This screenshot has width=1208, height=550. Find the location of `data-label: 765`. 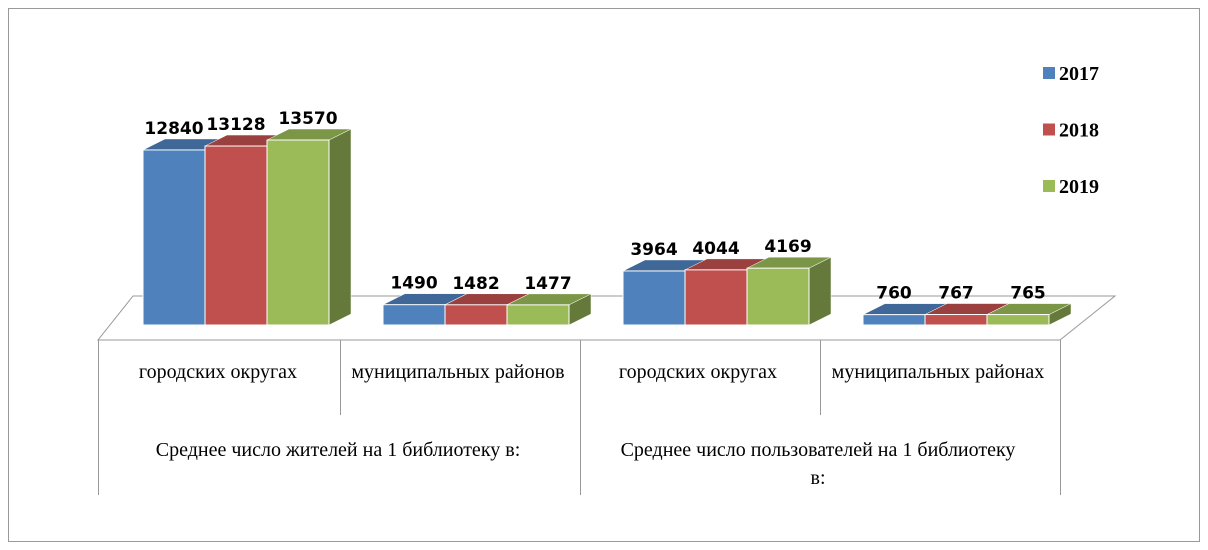

data-label: 765 is located at coordinates (1028, 294).